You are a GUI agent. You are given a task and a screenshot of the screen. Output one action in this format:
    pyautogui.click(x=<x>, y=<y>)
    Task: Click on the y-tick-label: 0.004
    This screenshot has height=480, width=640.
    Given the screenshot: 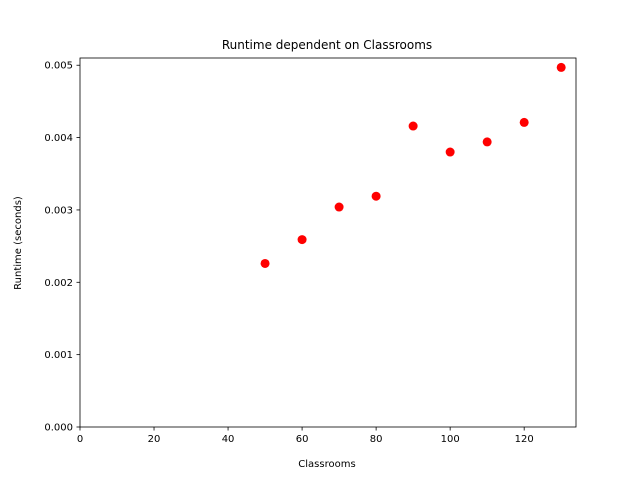 What is the action you would take?
    pyautogui.click(x=58, y=138)
    